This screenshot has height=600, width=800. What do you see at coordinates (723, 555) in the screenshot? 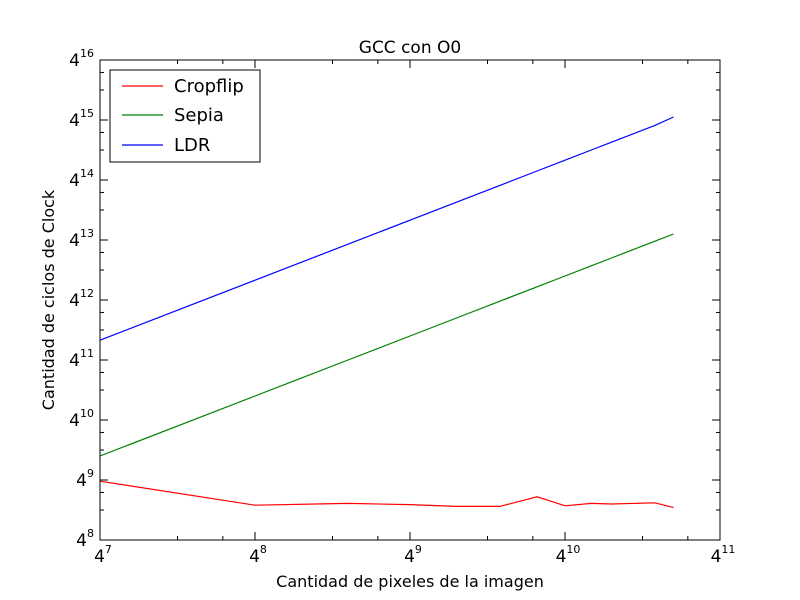
I see `x-tick-label: 411` at bounding box center [723, 555].